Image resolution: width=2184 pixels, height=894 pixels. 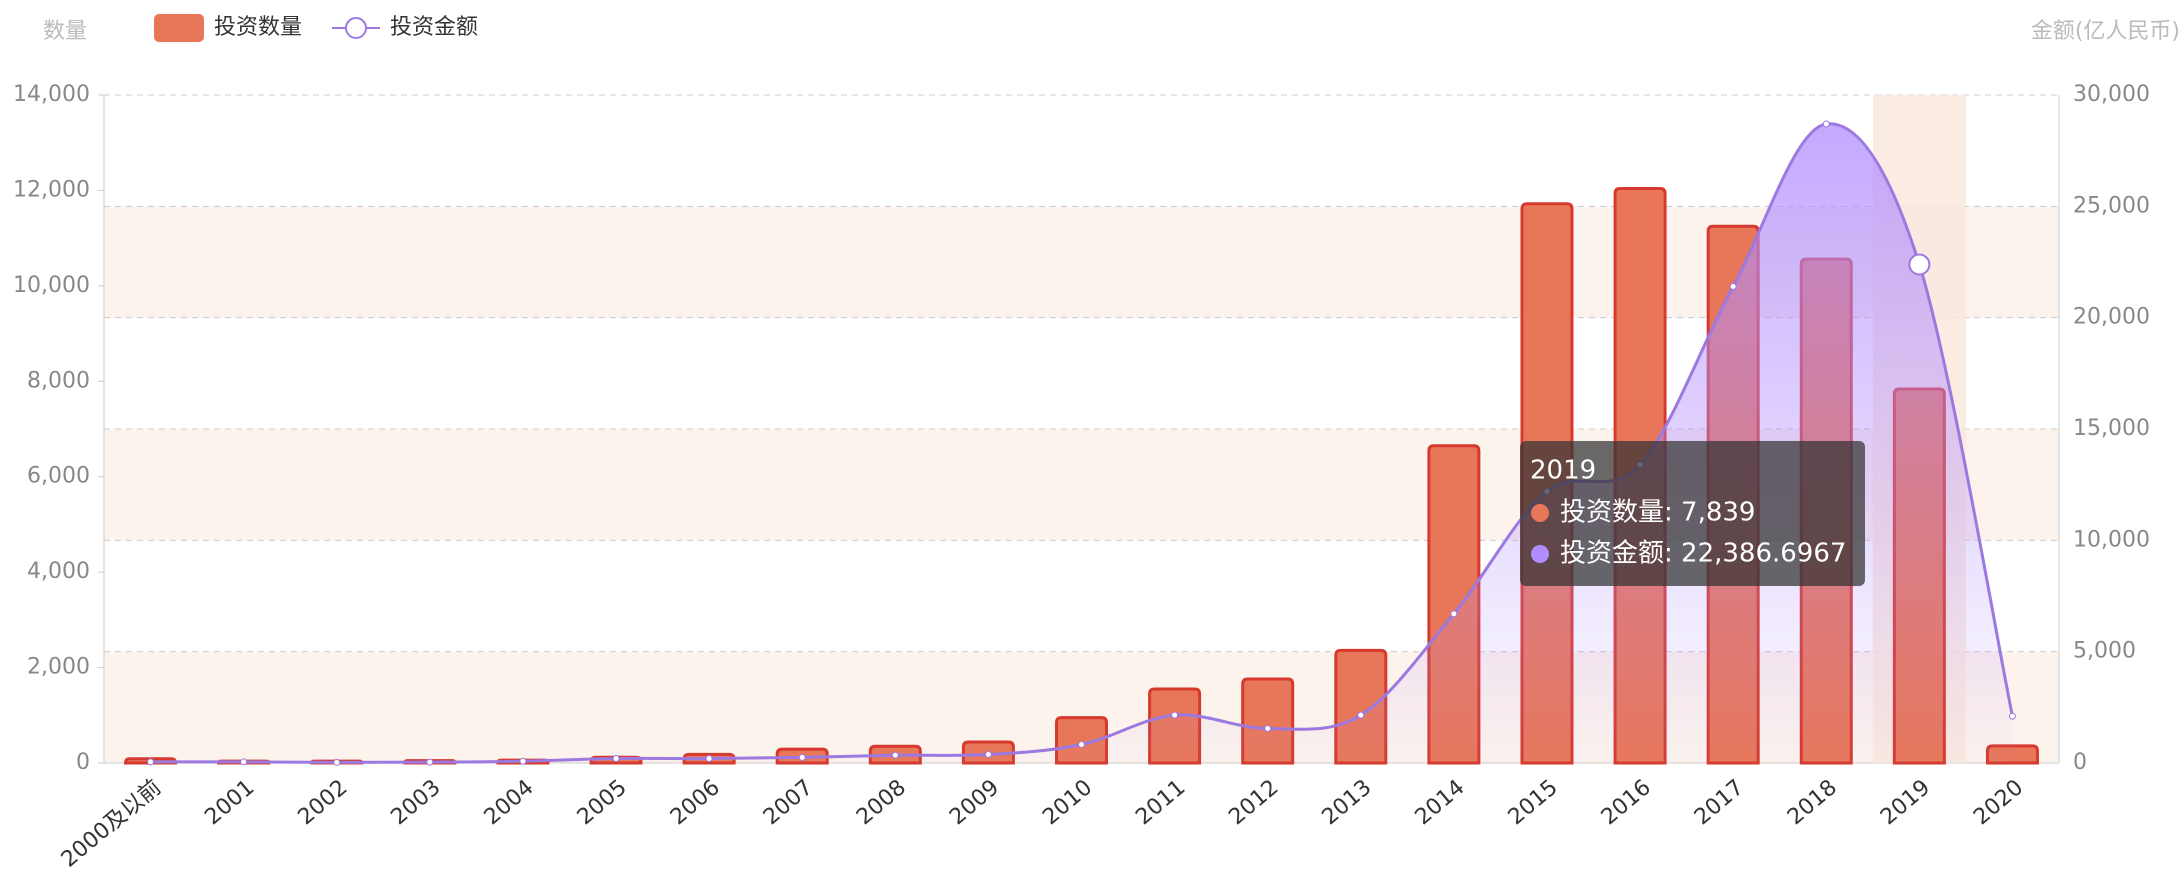 What do you see at coordinates (51, 94) in the screenshot?
I see `y-tick-label: 14,000` at bounding box center [51, 94].